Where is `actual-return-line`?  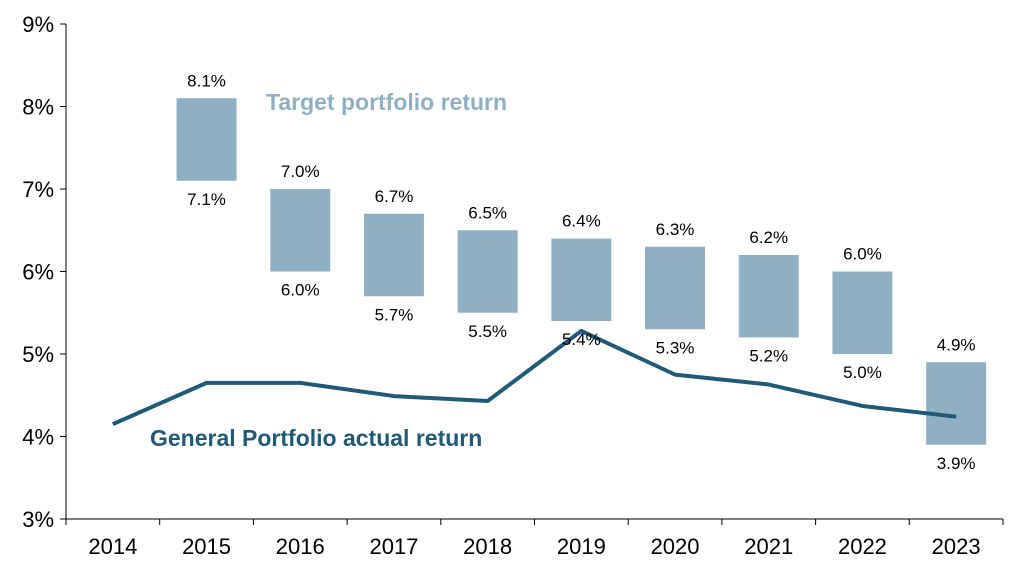 actual-return-line is located at coordinates (534, 377).